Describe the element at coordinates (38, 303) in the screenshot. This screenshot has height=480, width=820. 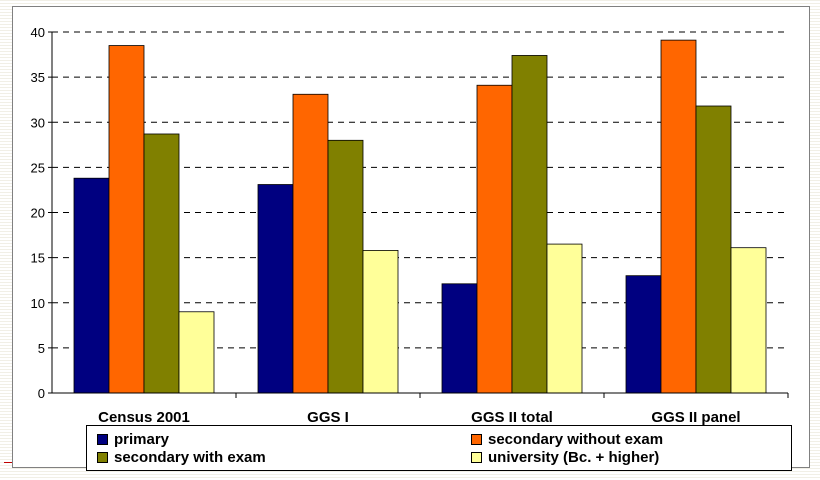
I see `y-tick-label: 10` at that location.